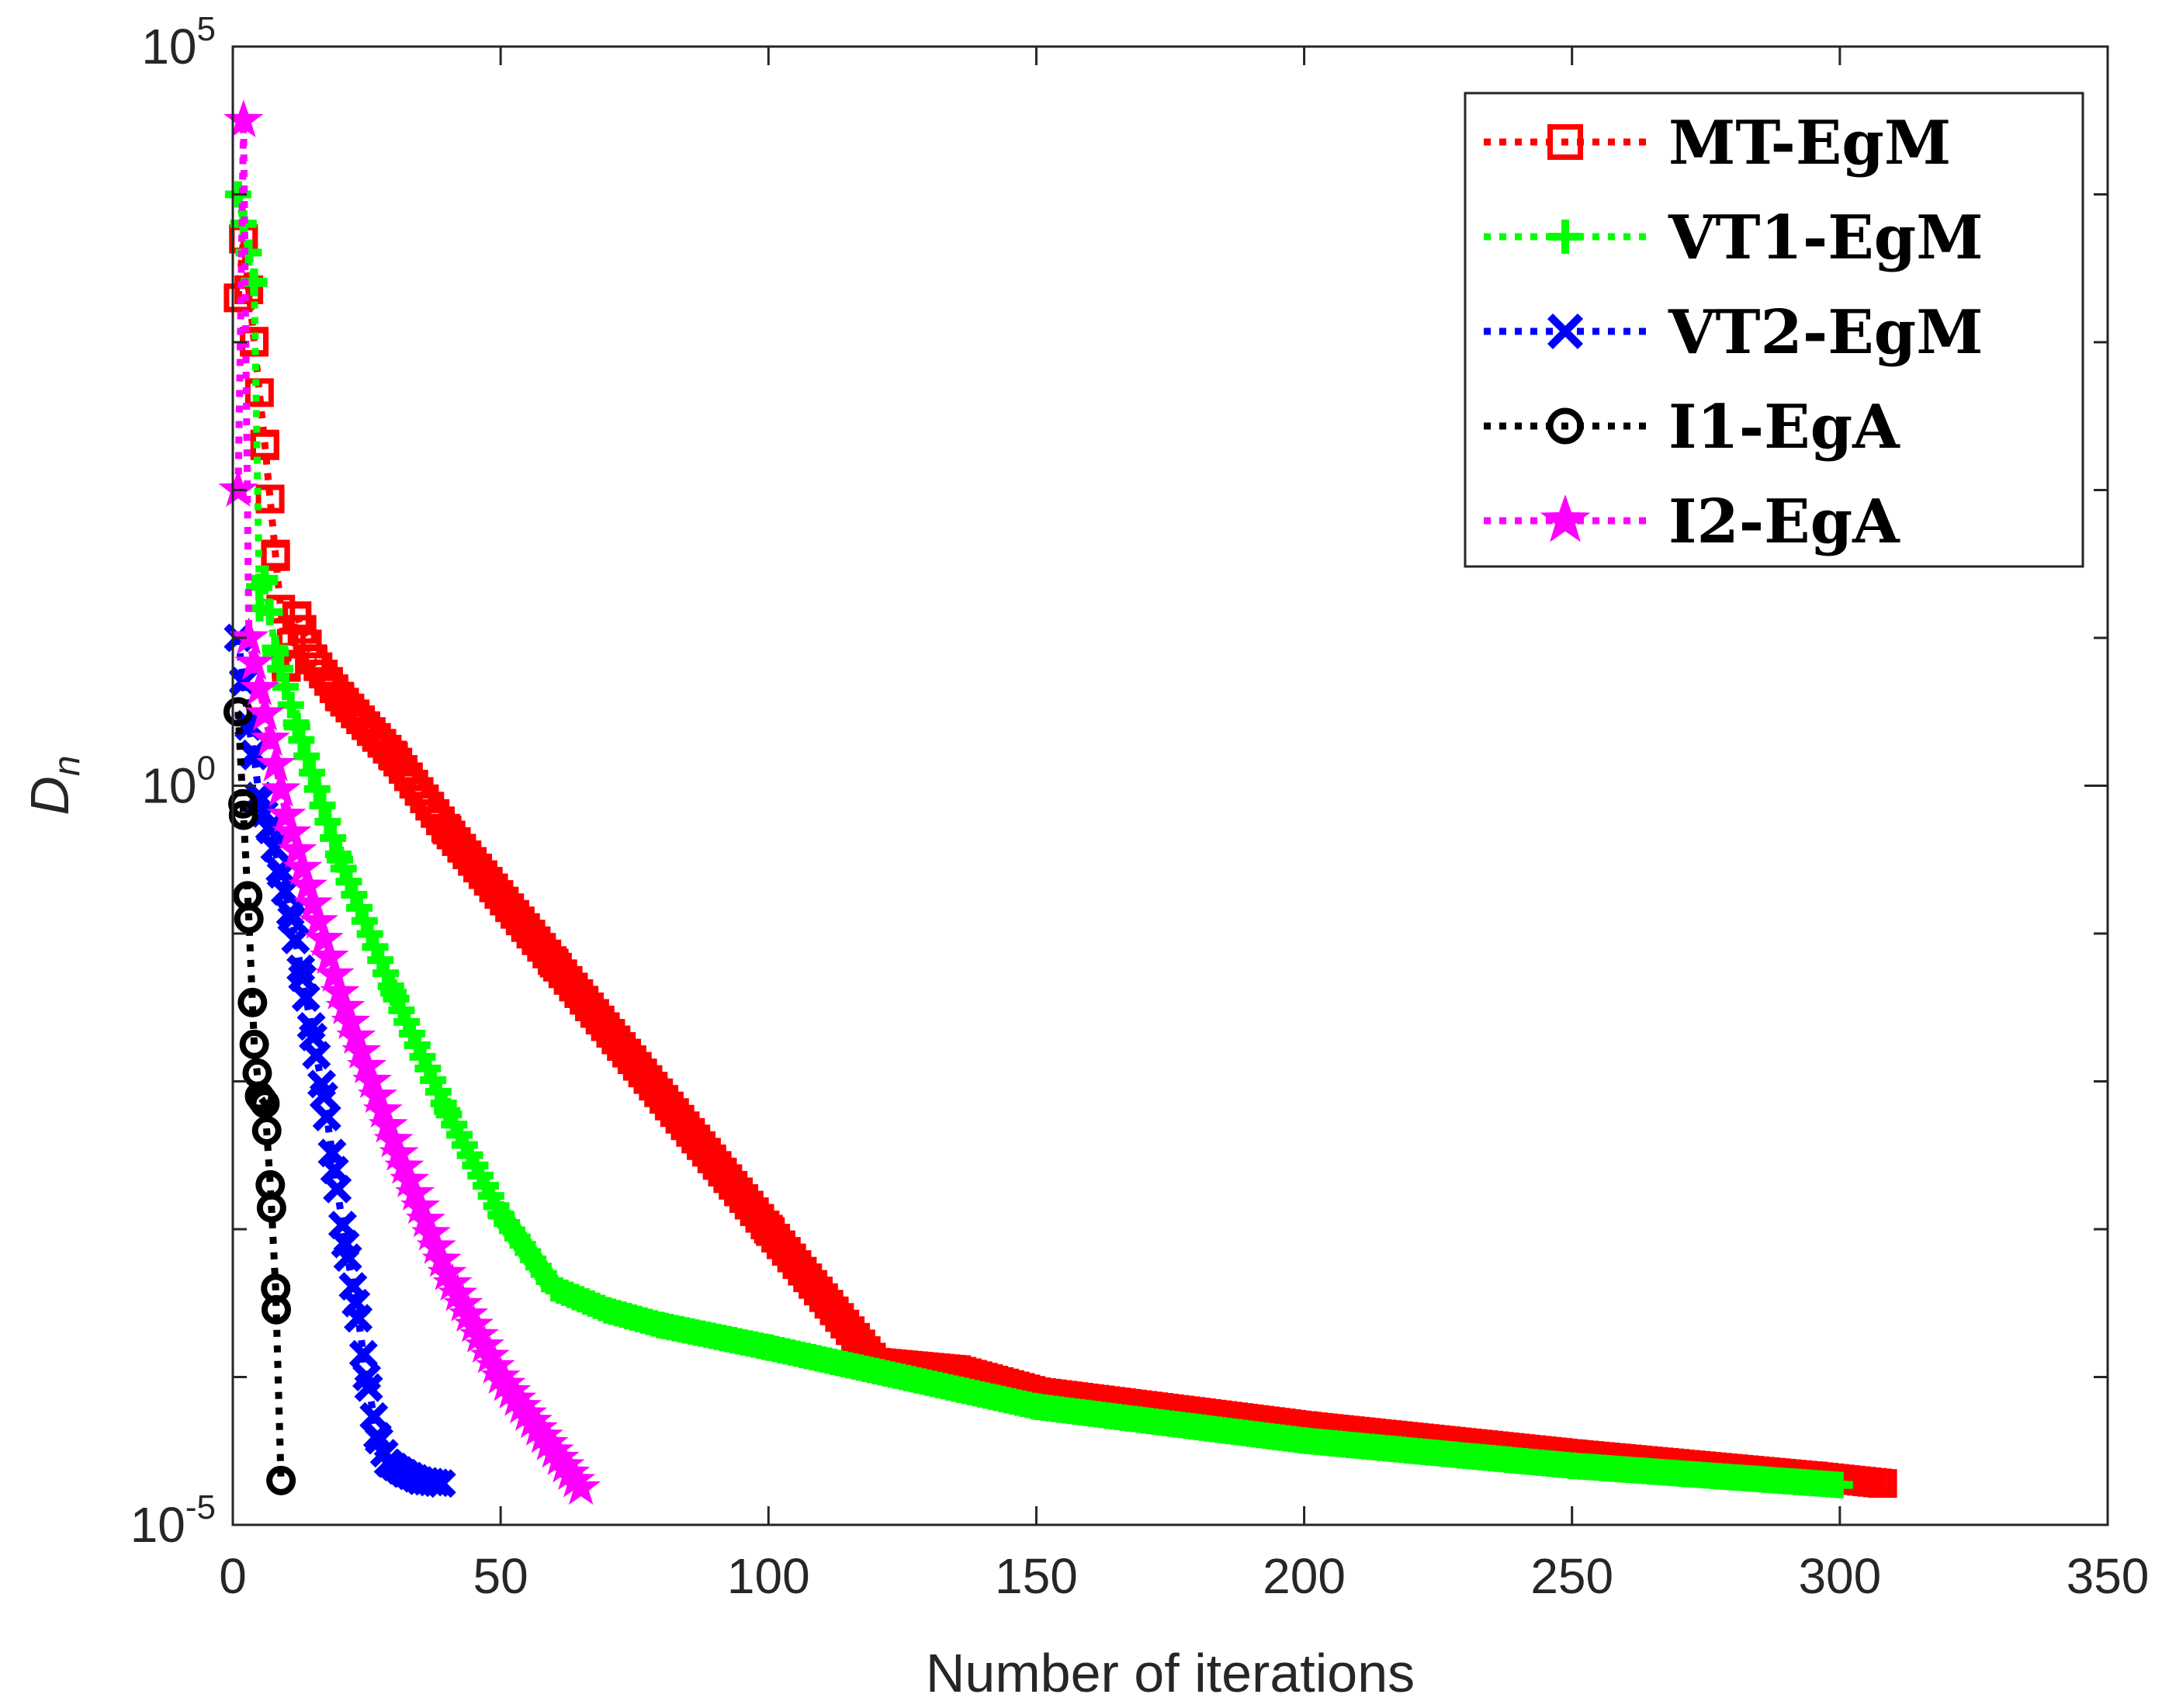 This screenshot has height=1708, width=2162. I want to click on legend-item-i1-ega: I1-EgA, so click(1692, 428).